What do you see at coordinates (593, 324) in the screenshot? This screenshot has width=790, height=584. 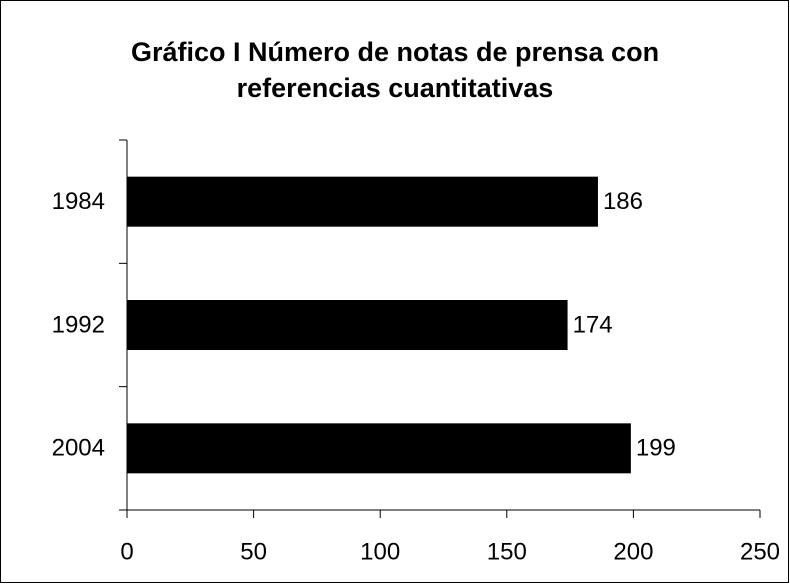 I see `data-label: 174` at bounding box center [593, 324].